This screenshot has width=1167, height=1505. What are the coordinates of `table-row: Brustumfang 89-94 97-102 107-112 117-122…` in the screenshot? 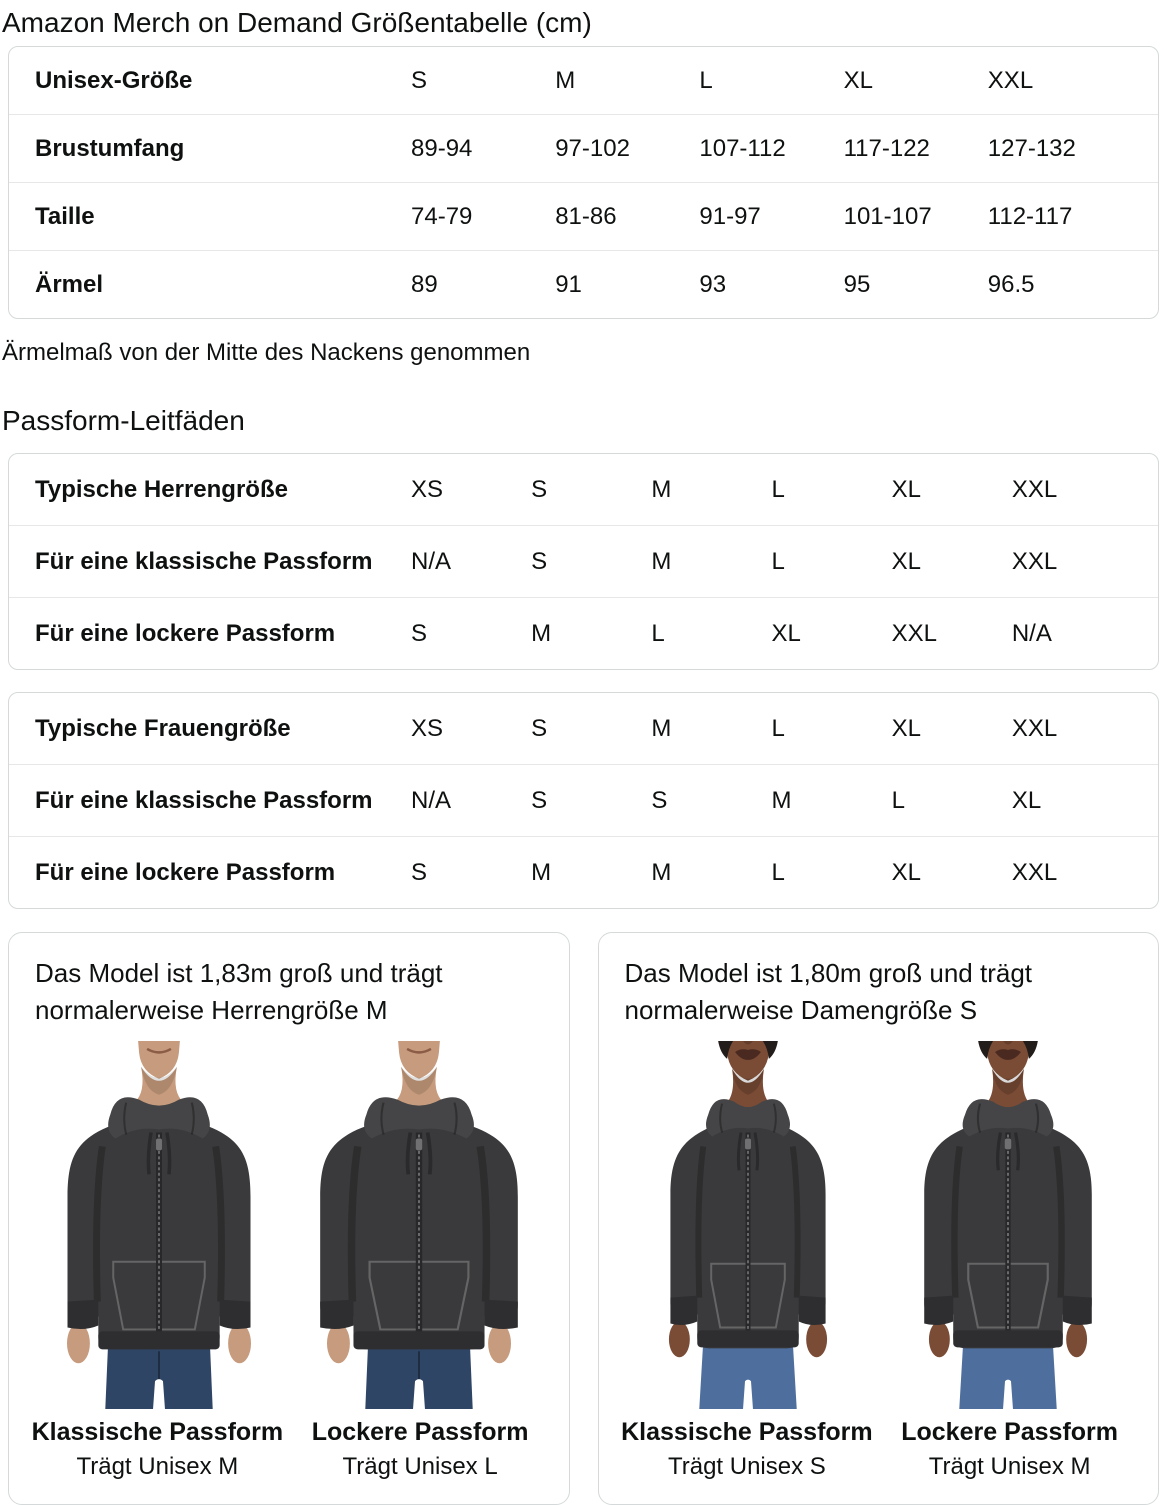 It's located at (583, 148).